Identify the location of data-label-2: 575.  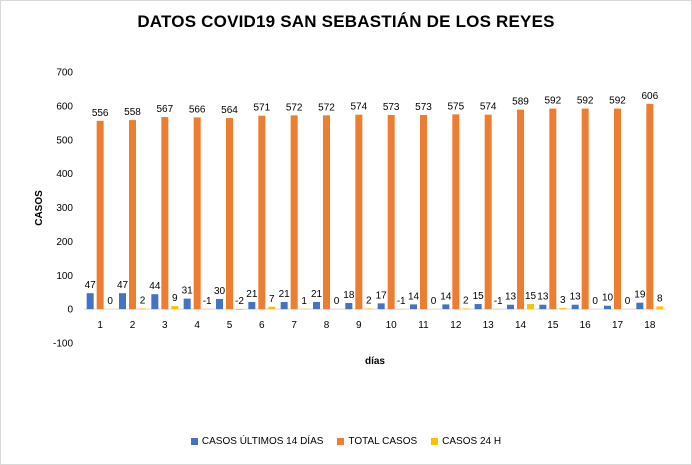
(455, 106).